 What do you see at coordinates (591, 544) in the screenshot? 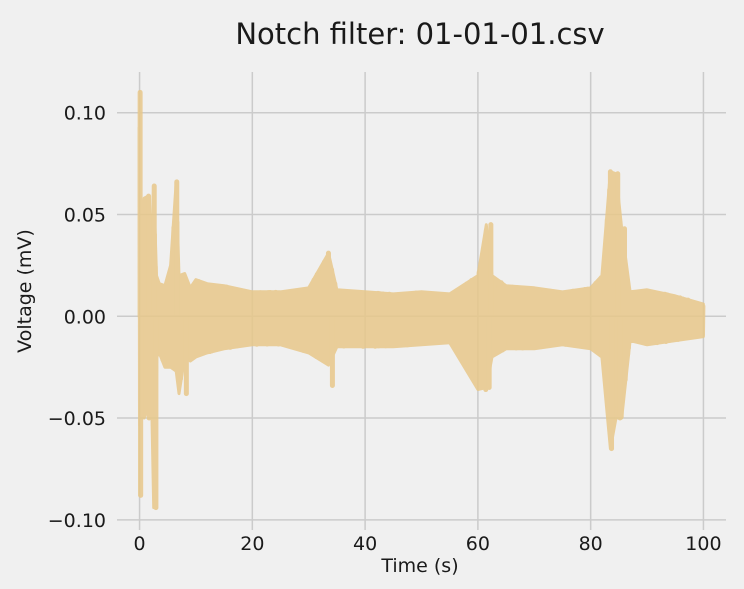
I see `x-tick-label: 80` at bounding box center [591, 544].